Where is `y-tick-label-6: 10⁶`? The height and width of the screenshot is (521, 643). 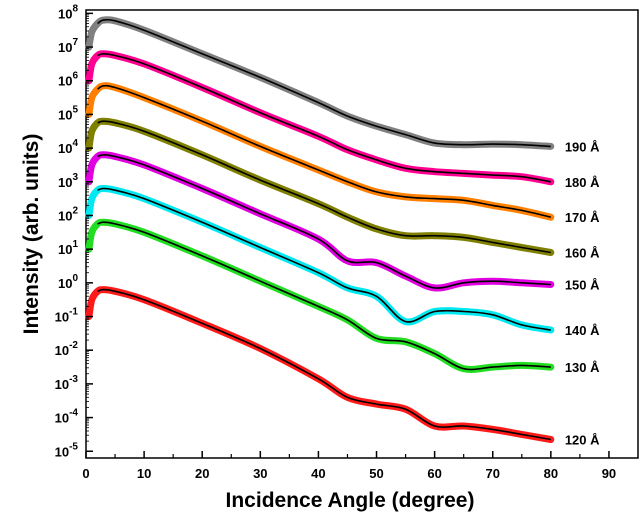 y-tick-label-6: 10⁶ is located at coordinates (68, 80).